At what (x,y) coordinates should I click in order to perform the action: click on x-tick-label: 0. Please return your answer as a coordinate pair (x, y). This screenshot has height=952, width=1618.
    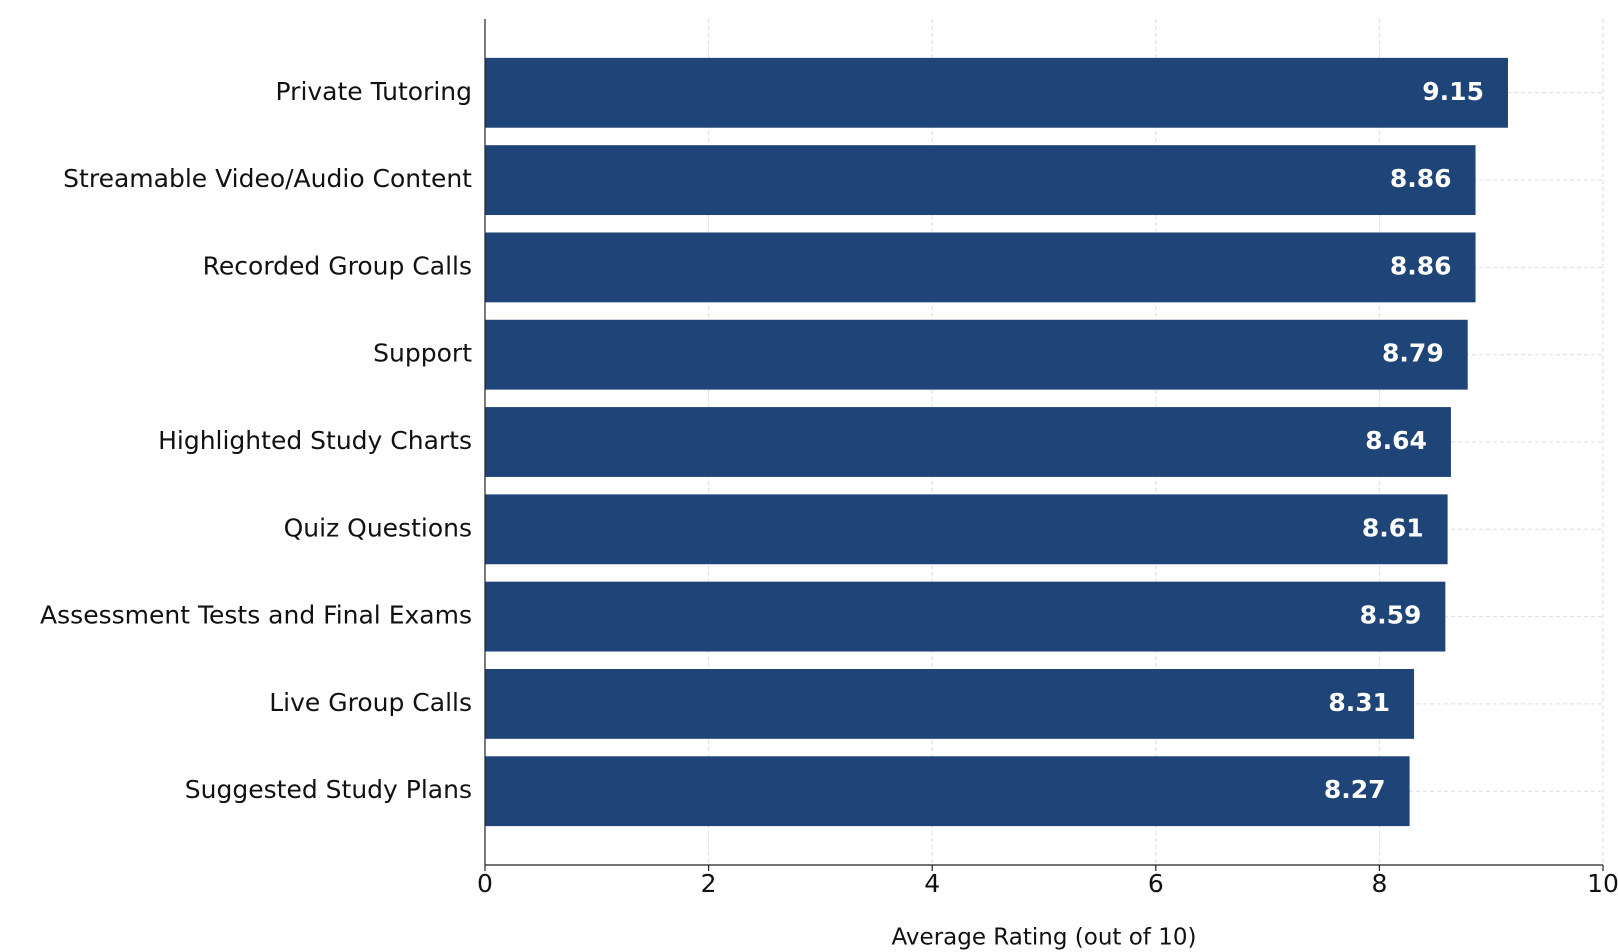
    Looking at the image, I should click on (485, 883).